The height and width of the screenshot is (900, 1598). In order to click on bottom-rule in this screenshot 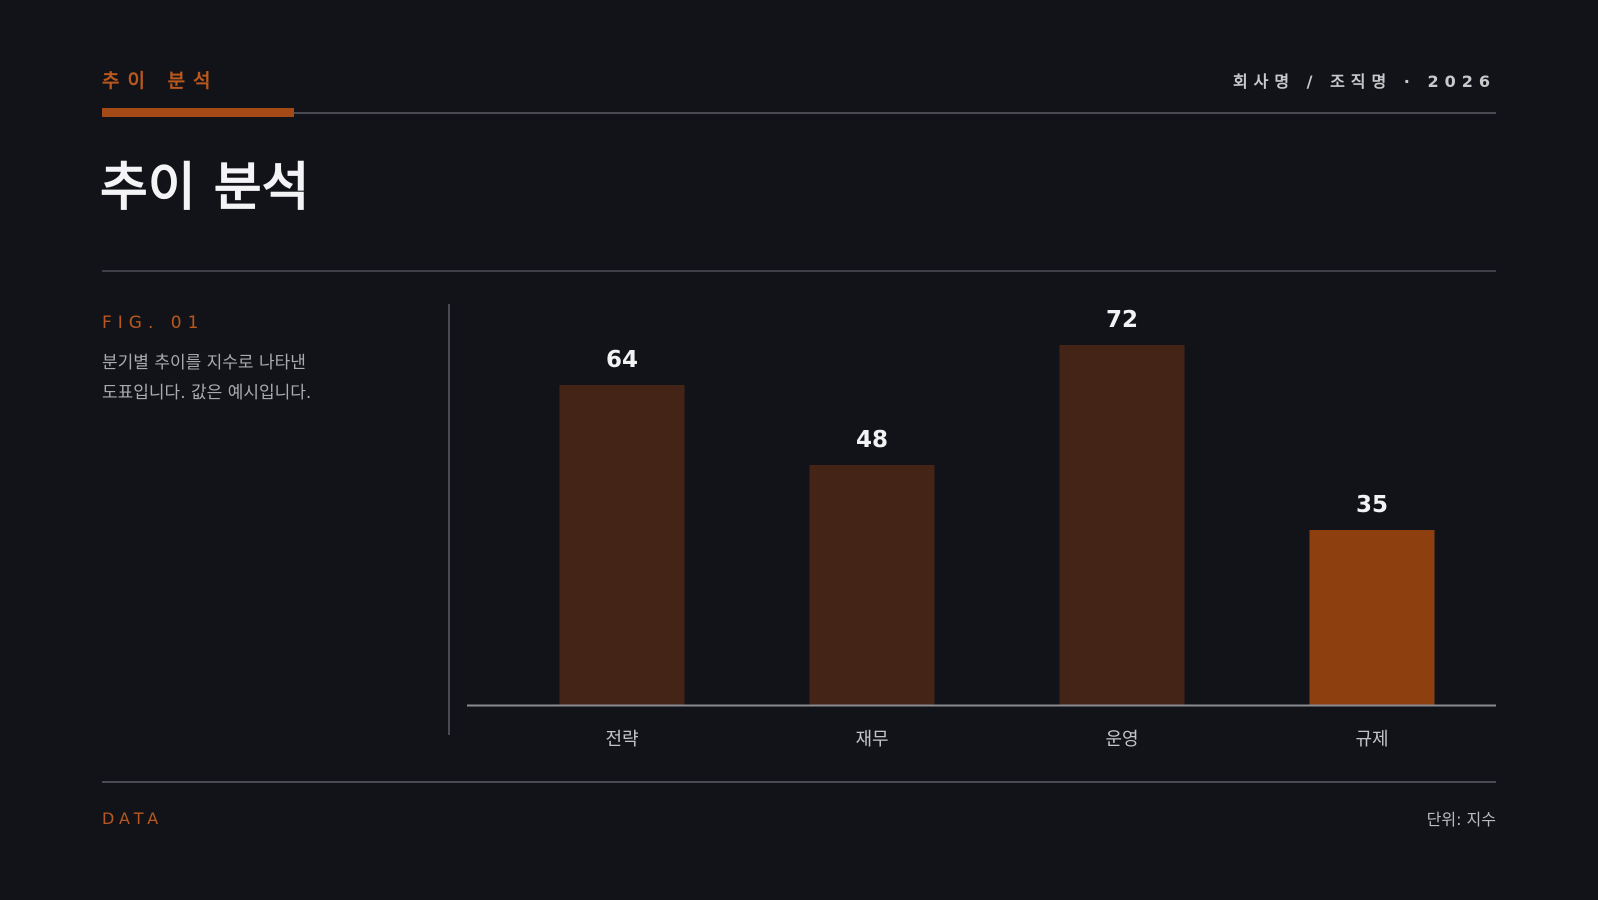, I will do `click(799, 782)`.